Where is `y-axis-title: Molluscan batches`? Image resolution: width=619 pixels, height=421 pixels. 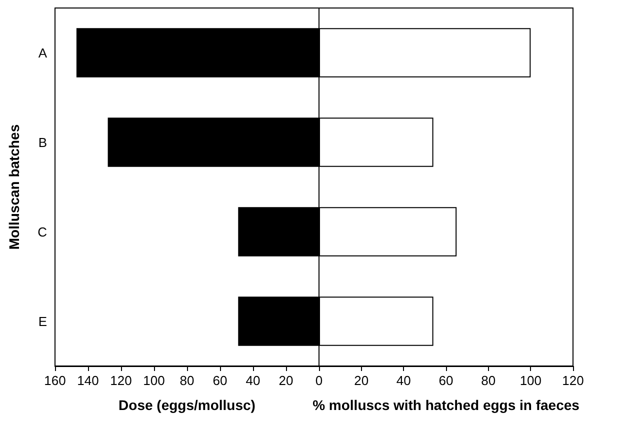
y-axis-title: Molluscan batches is located at coordinates (14, 187).